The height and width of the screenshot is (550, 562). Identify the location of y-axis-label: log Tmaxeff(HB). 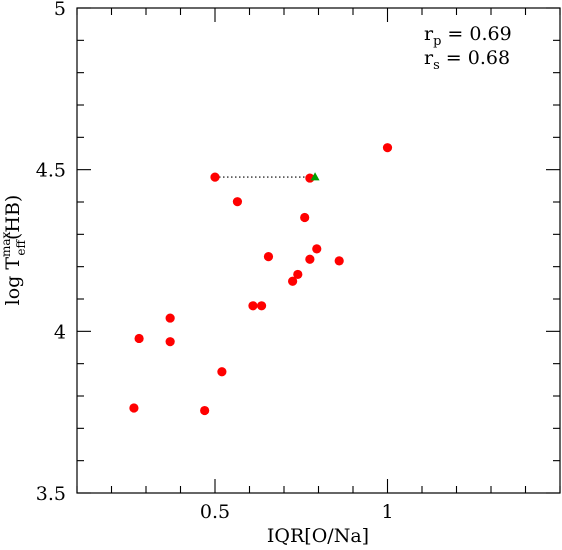
(14, 250).